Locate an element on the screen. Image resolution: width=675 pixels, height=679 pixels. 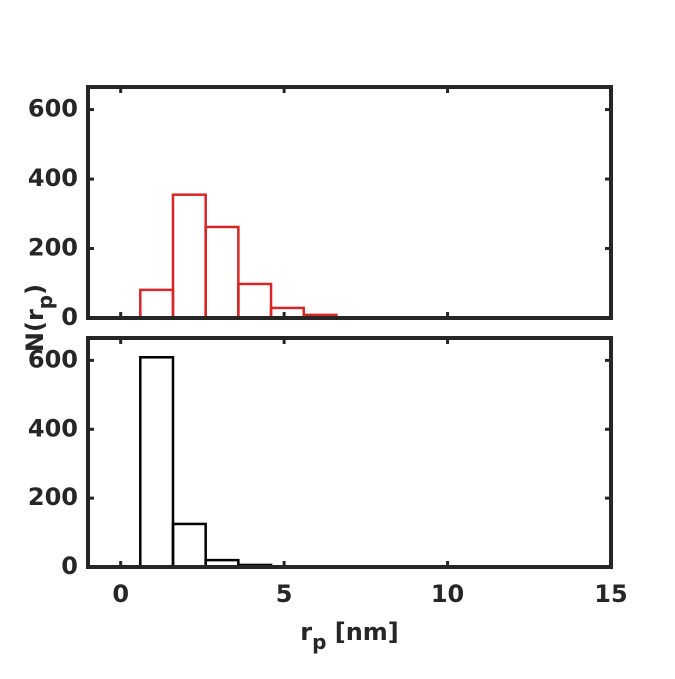
axis-label: N(rp) is located at coordinates (39, 318).